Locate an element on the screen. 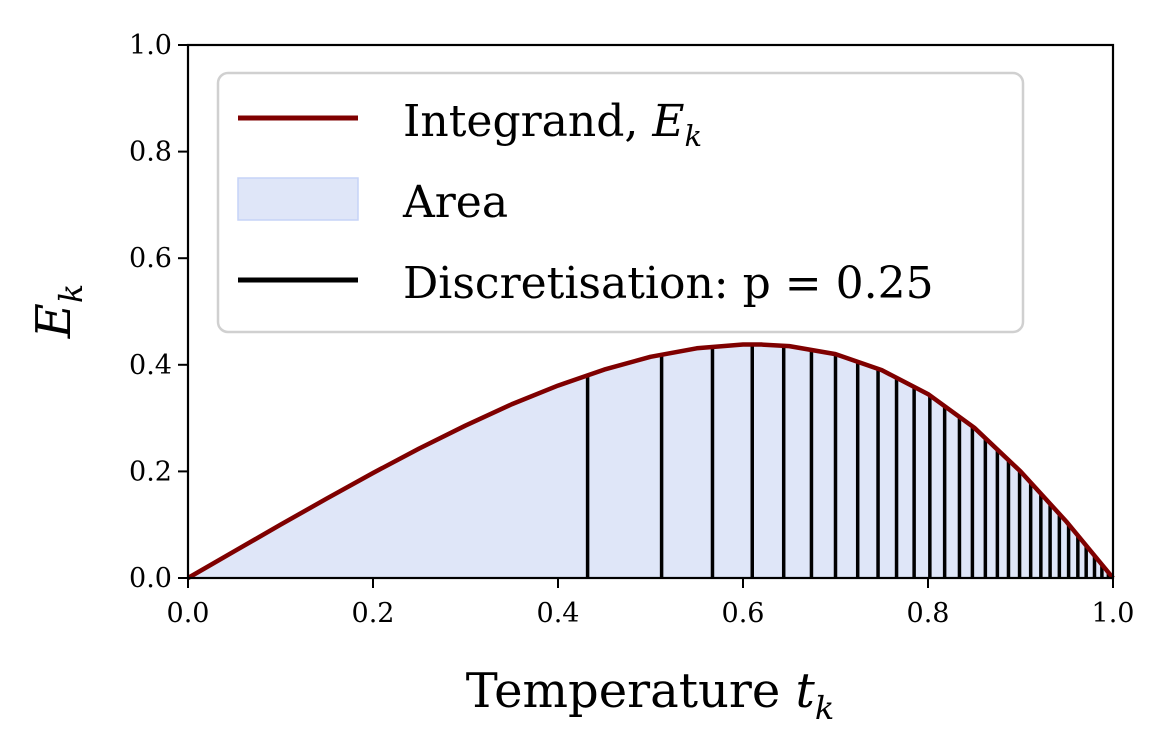 This screenshot has width=1170, height=750. y-tick-label-3: 0.6 is located at coordinates (150, 258).